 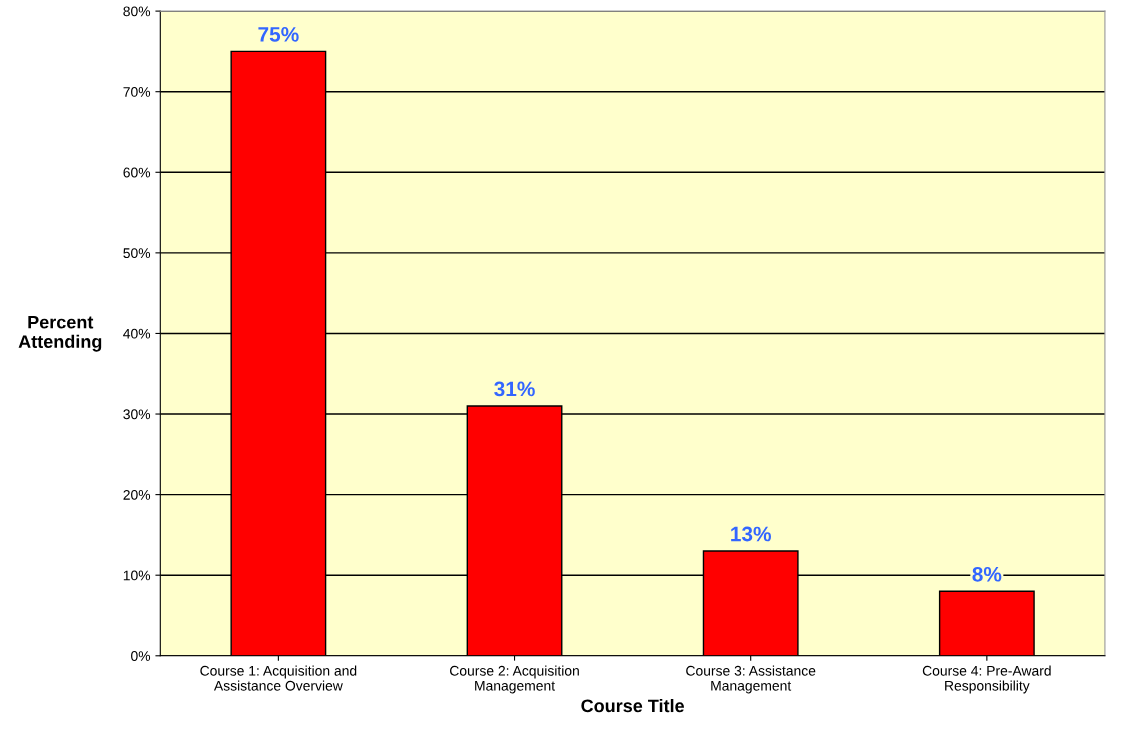 I want to click on data-label: 13%, so click(x=751, y=534).